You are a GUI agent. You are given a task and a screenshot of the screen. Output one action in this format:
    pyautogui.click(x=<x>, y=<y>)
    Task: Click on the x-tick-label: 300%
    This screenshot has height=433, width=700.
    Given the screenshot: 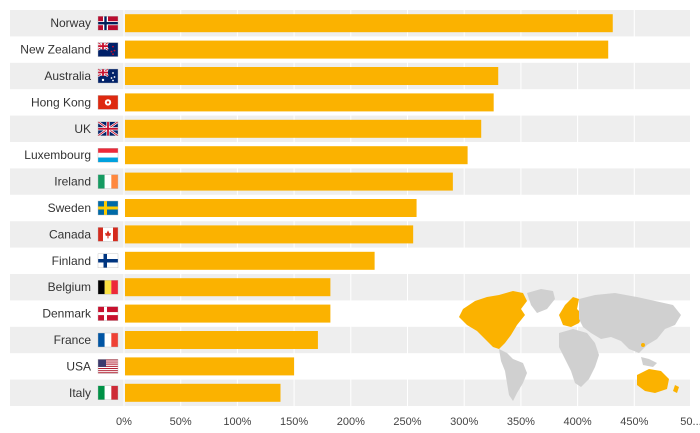 What is the action you would take?
    pyautogui.click(x=464, y=422)
    